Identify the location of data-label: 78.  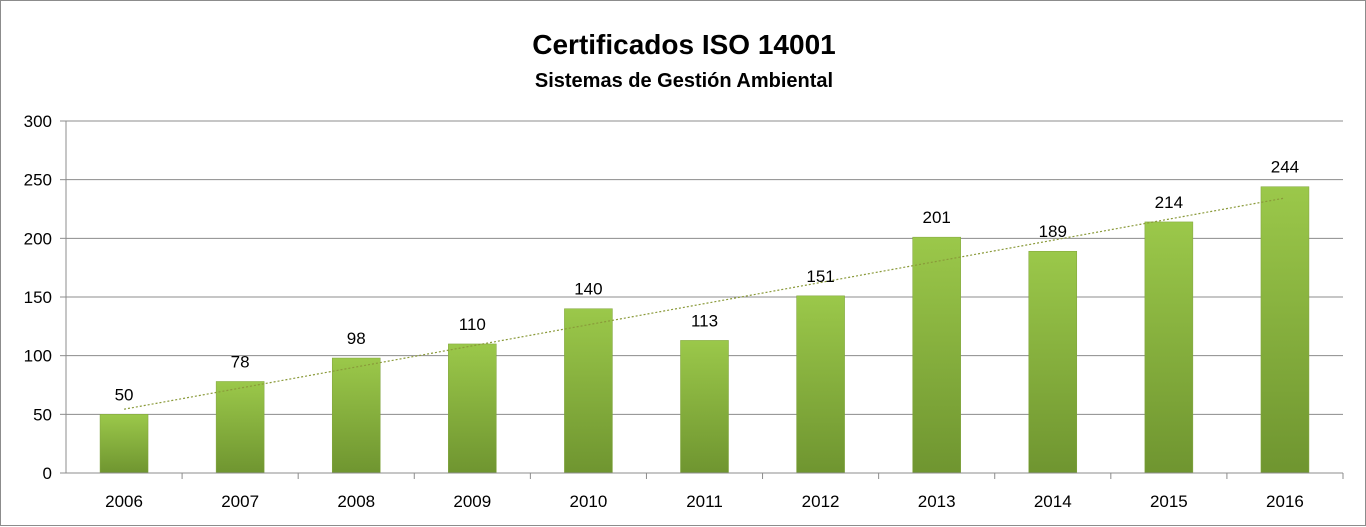
(240, 361).